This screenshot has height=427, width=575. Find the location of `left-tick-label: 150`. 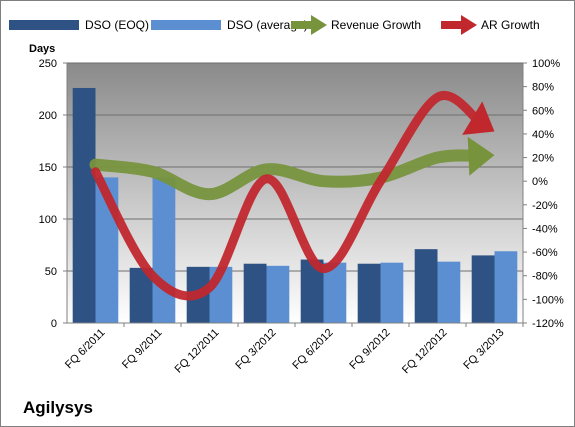

left-tick-label: 150 is located at coordinates (48, 168).